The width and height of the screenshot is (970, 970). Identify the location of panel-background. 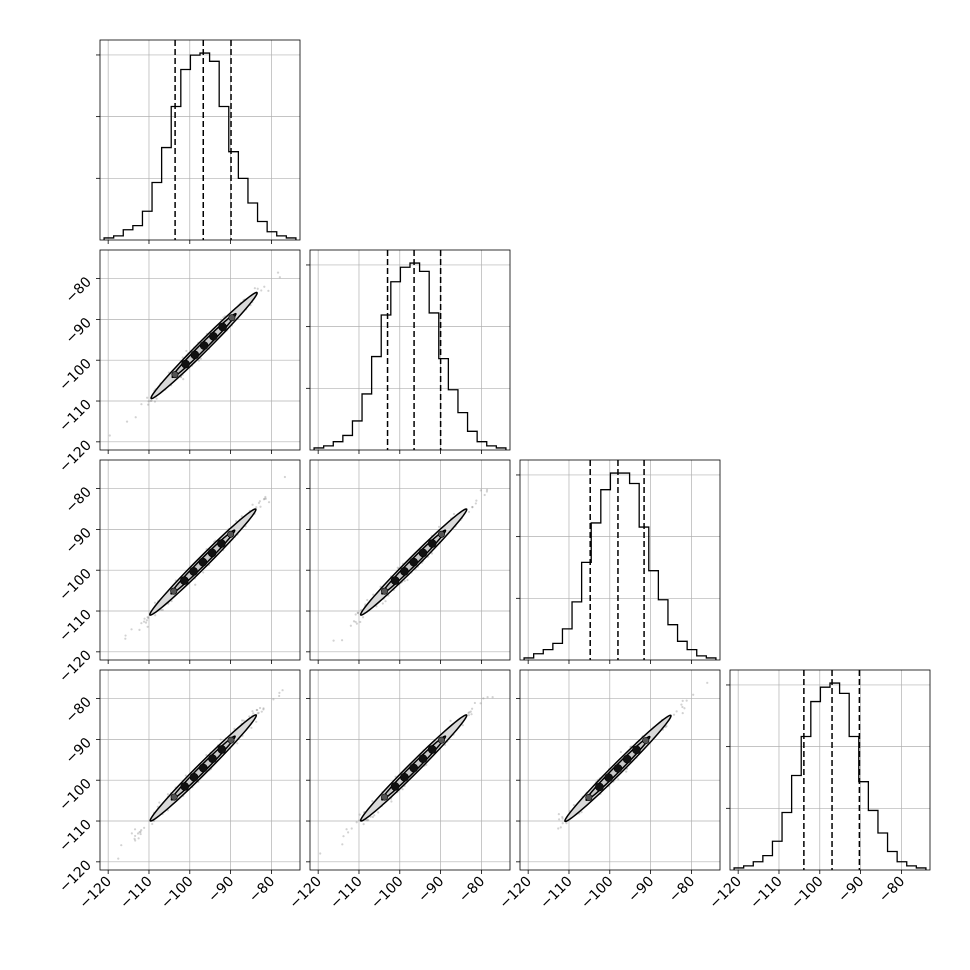
(830, 770).